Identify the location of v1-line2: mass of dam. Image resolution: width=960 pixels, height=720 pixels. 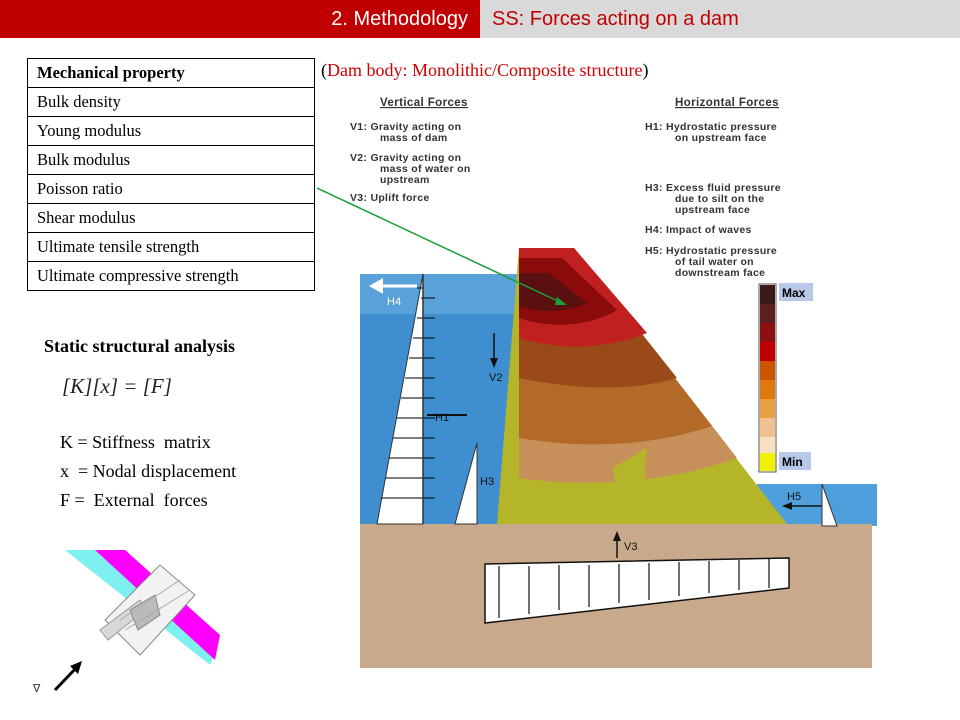
(414, 138).